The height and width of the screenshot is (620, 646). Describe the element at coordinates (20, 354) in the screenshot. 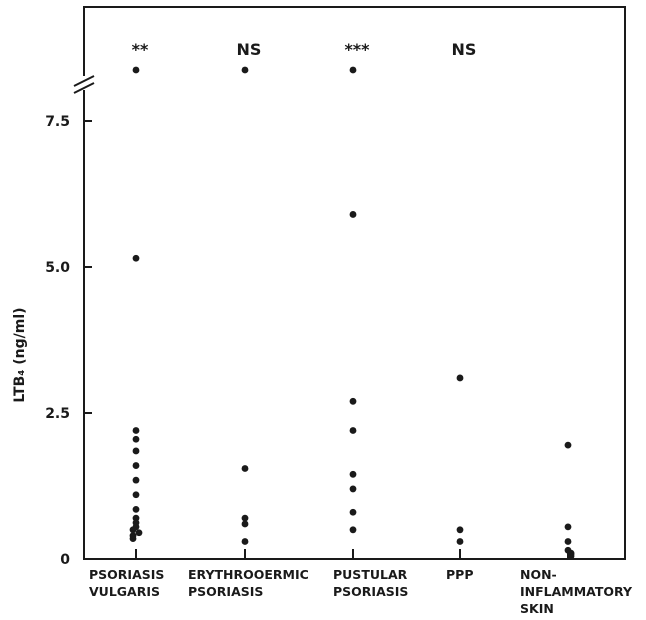

I see `y-axis-label: LTB₄ (ng/ml)` at that location.